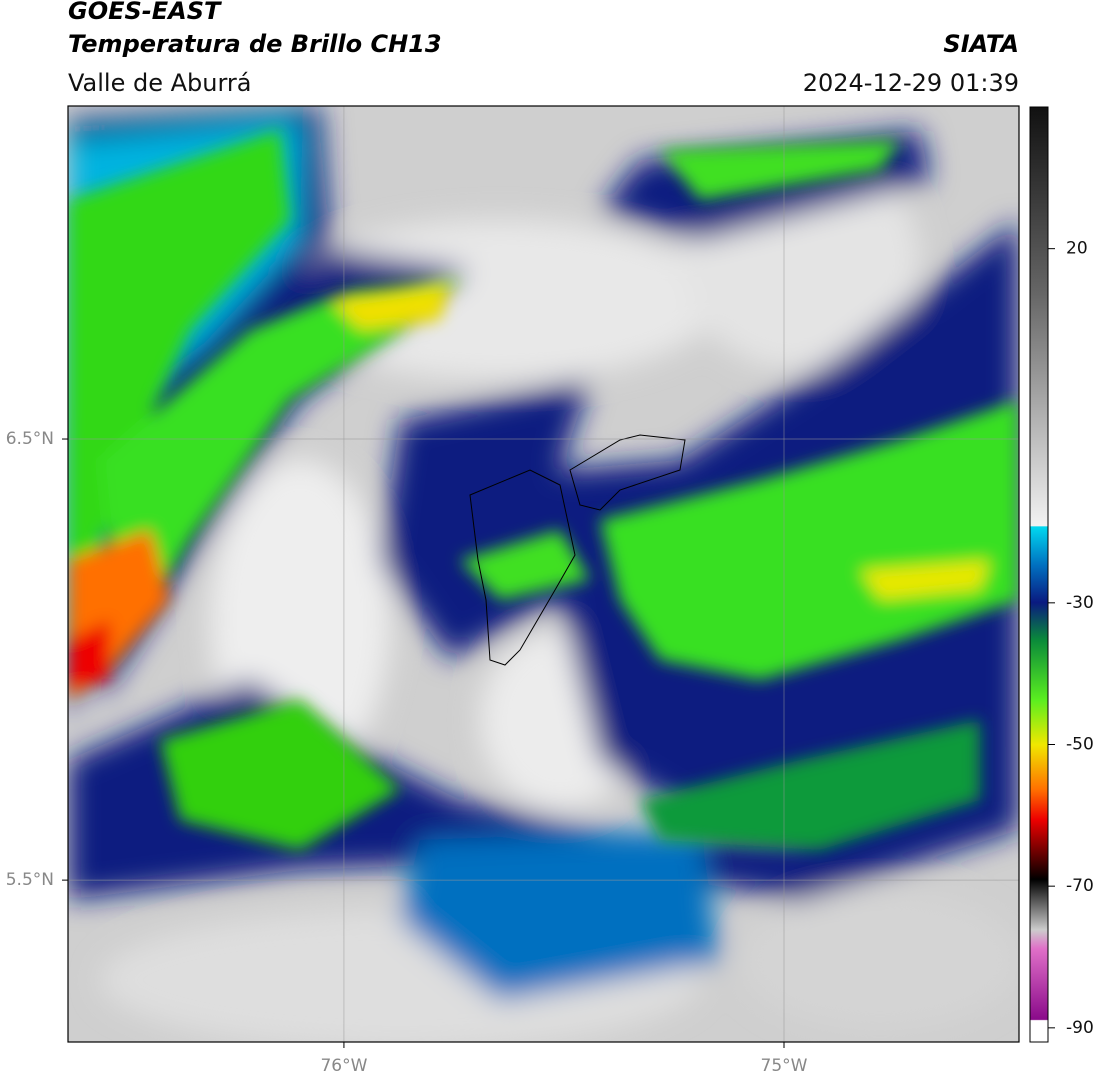 The height and width of the screenshot is (1082, 1094). What do you see at coordinates (784, 1066) in the screenshot?
I see `x-tick-label: 75°W` at bounding box center [784, 1066].